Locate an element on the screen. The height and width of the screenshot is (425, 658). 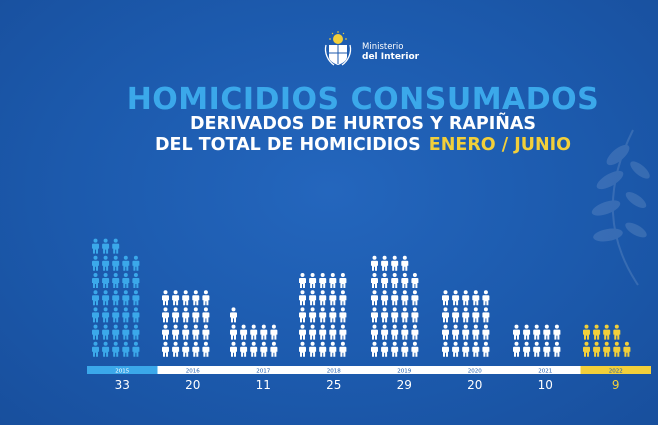
x-tick-label-2017: 2017 is located at coordinates (263, 371).